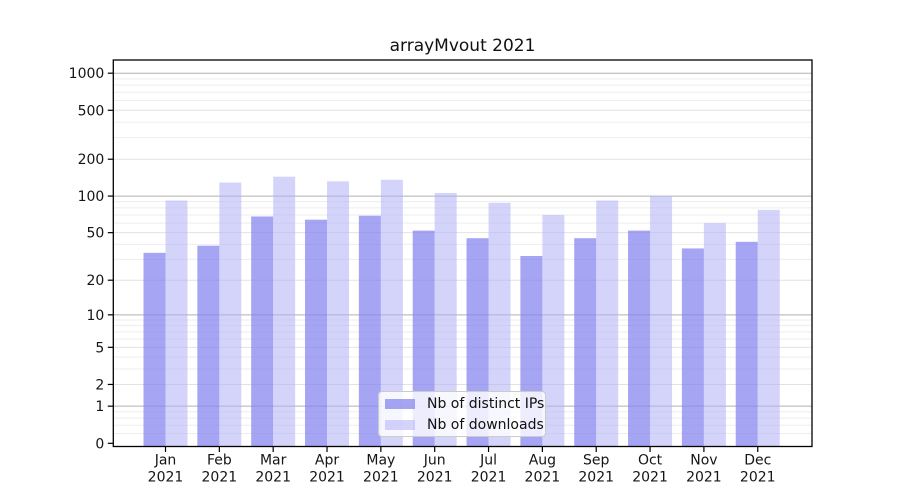 Image resolution: width=900 pixels, height=500 pixels. I want to click on bar-downloads-may, so click(391, 313).